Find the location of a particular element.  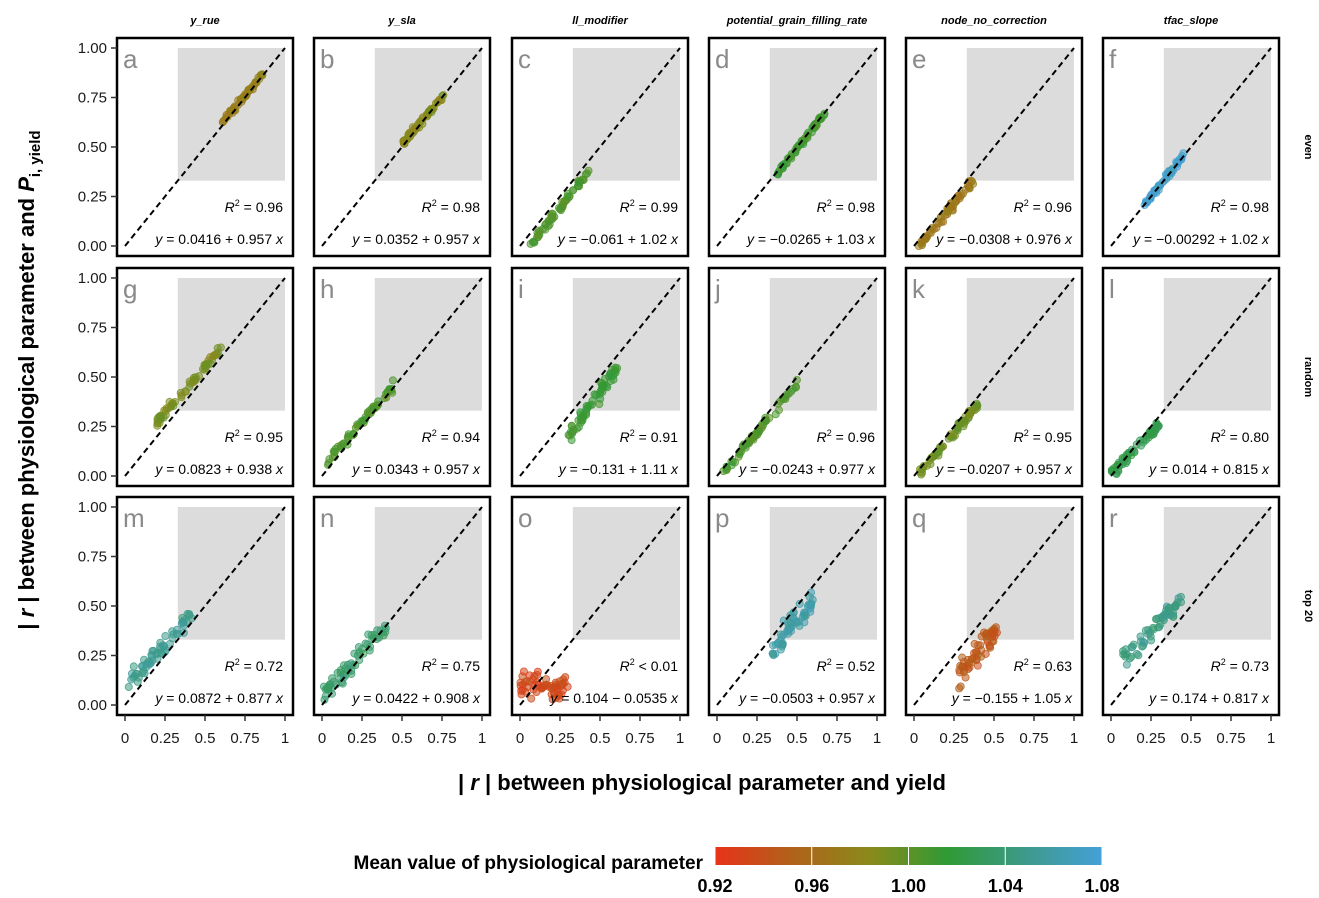

equation-label: y = 0.0416 + 0.957 x is located at coordinates (219, 239).